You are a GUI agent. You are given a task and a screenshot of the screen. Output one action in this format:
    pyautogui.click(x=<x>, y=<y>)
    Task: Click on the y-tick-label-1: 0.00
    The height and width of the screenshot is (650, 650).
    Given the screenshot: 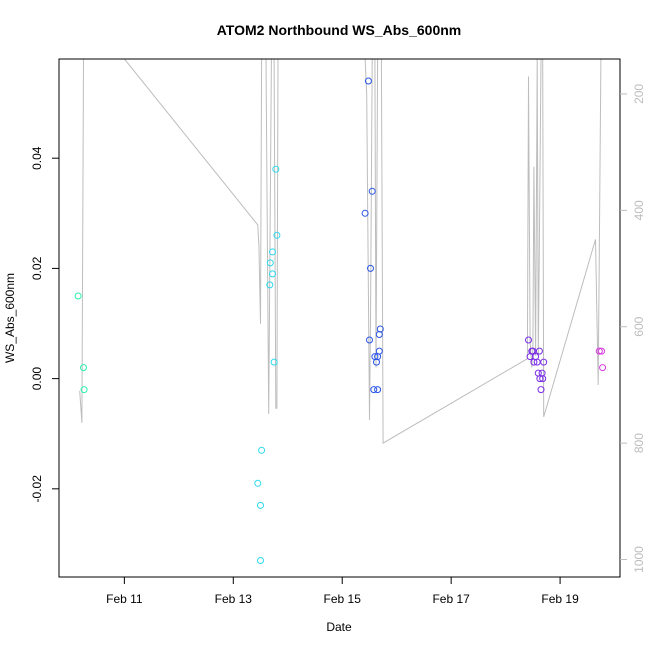 What is the action you would take?
    pyautogui.click(x=37, y=379)
    